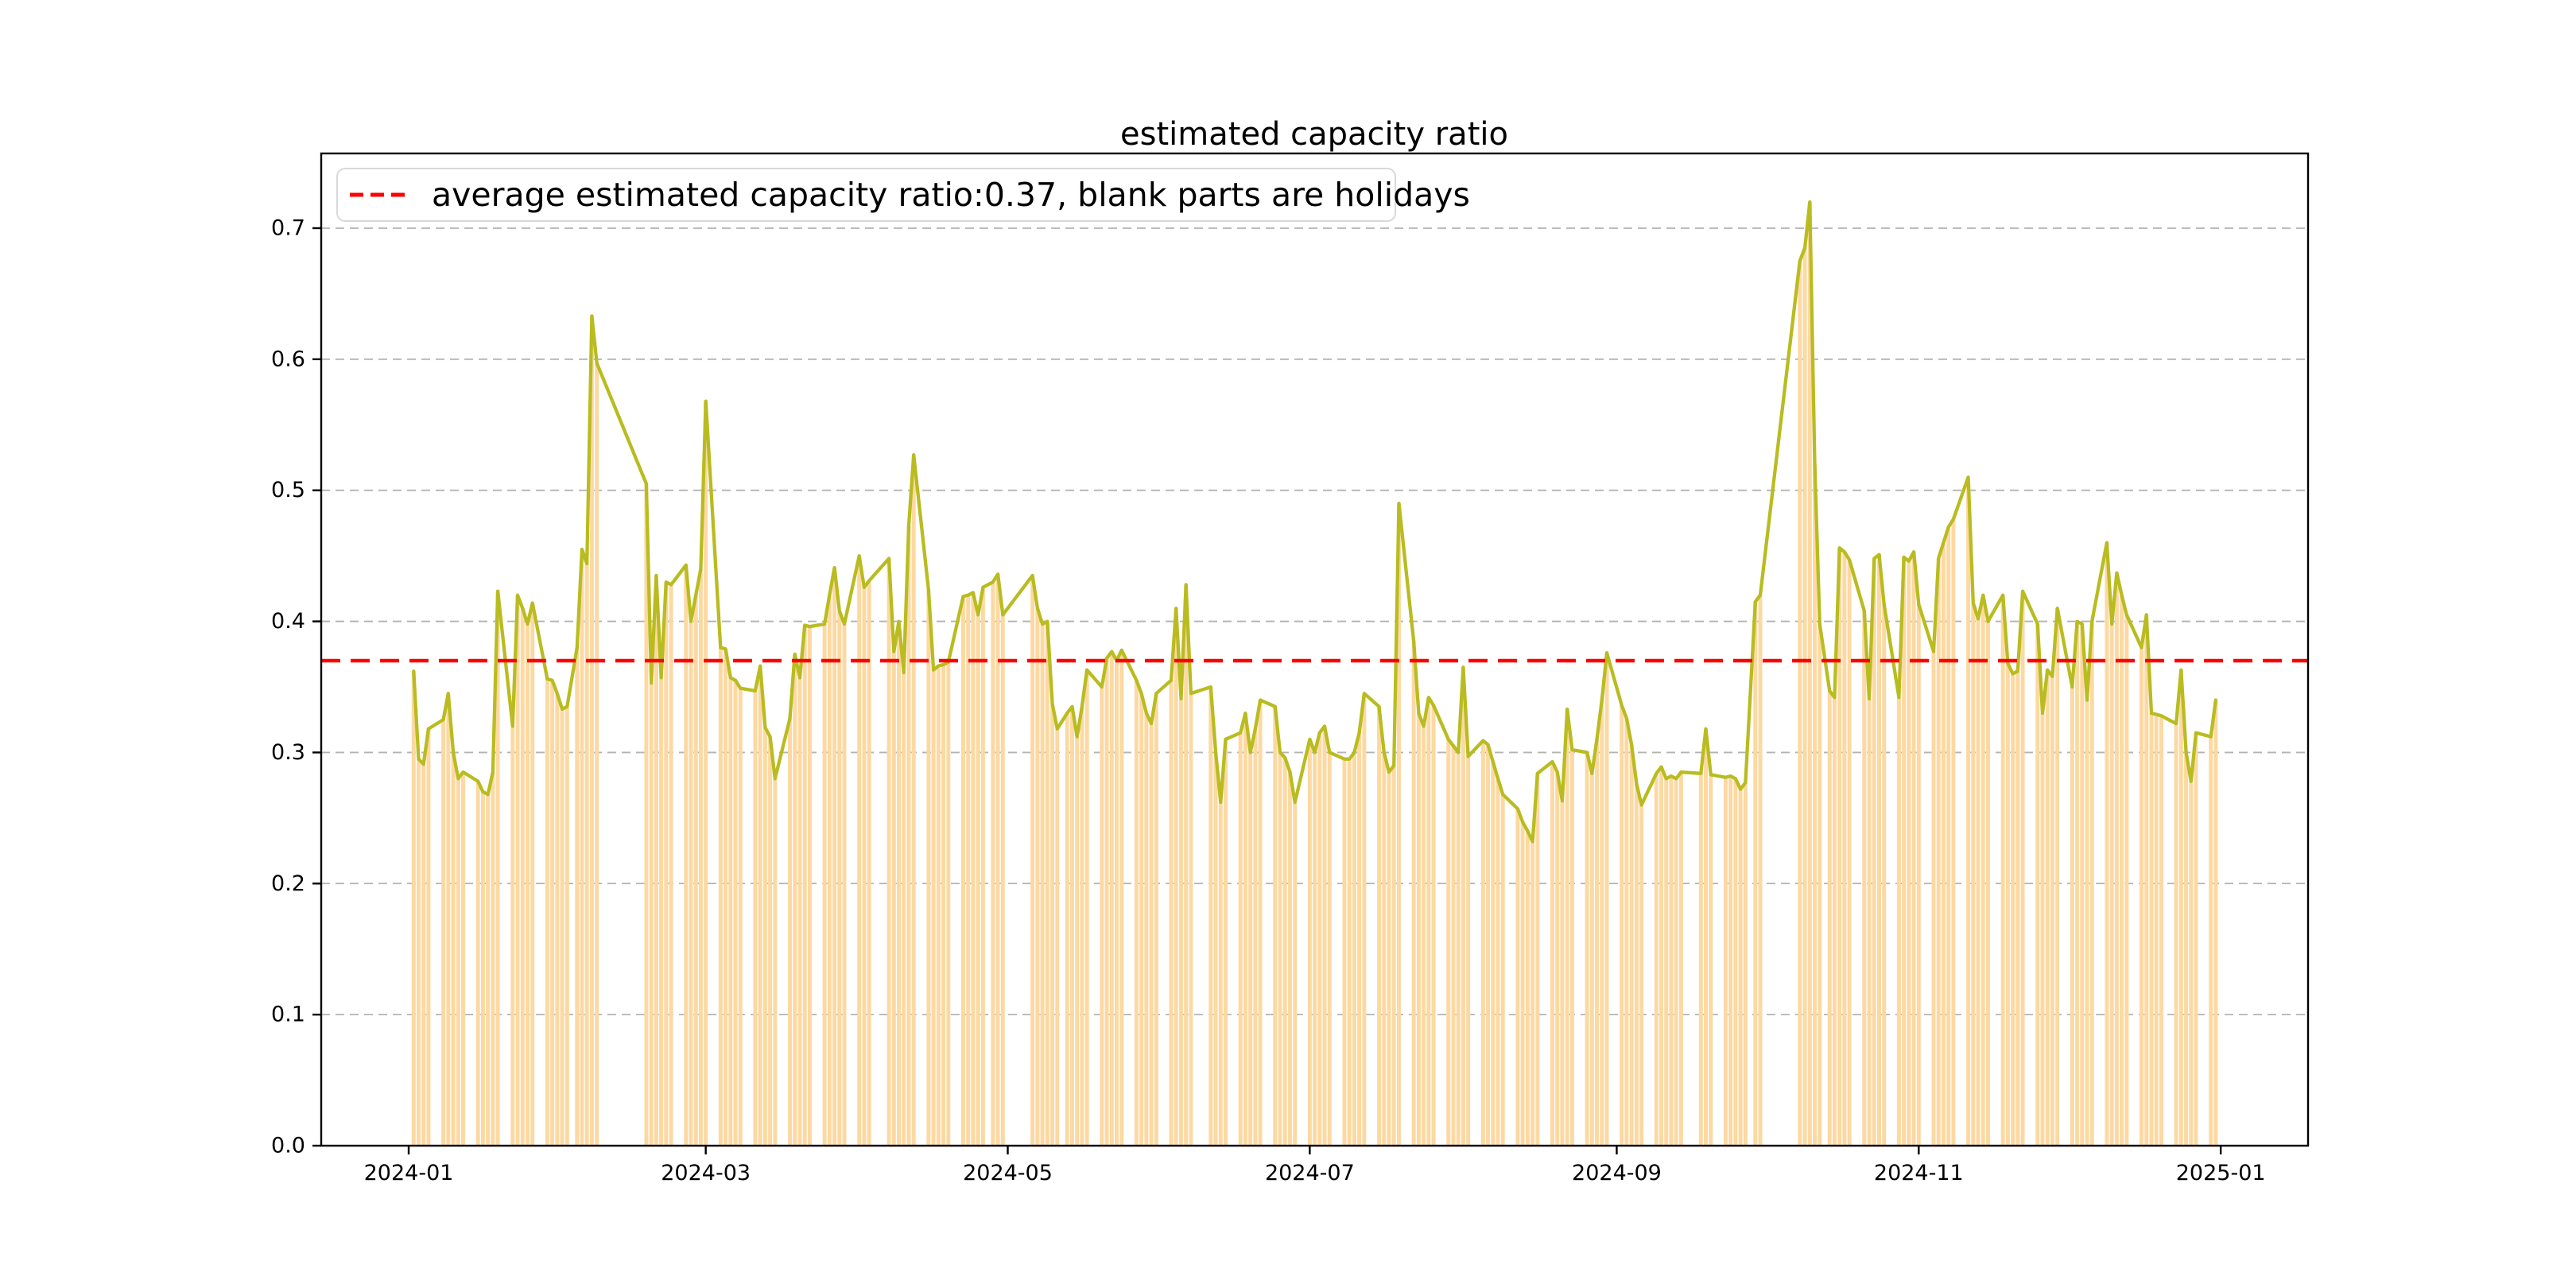 The height and width of the screenshot is (1288, 2576). I want to click on x-tick-label: 2024-01, so click(409, 1173).